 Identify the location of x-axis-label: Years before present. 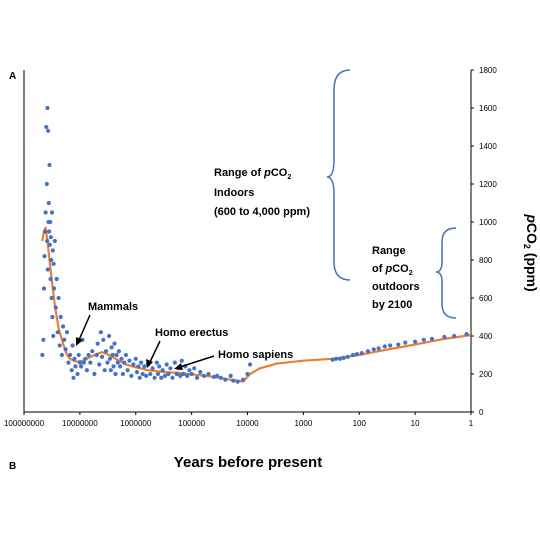
(248, 462).